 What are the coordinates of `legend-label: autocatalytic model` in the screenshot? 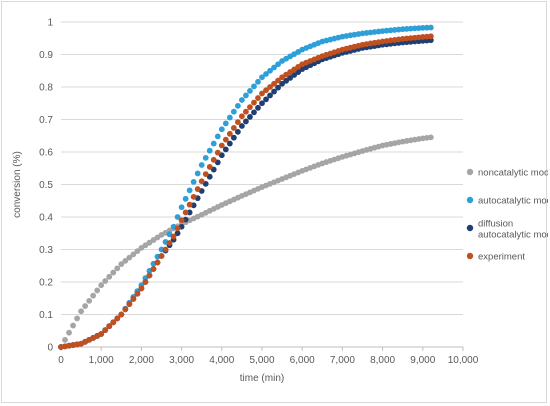 It's located at (513, 201).